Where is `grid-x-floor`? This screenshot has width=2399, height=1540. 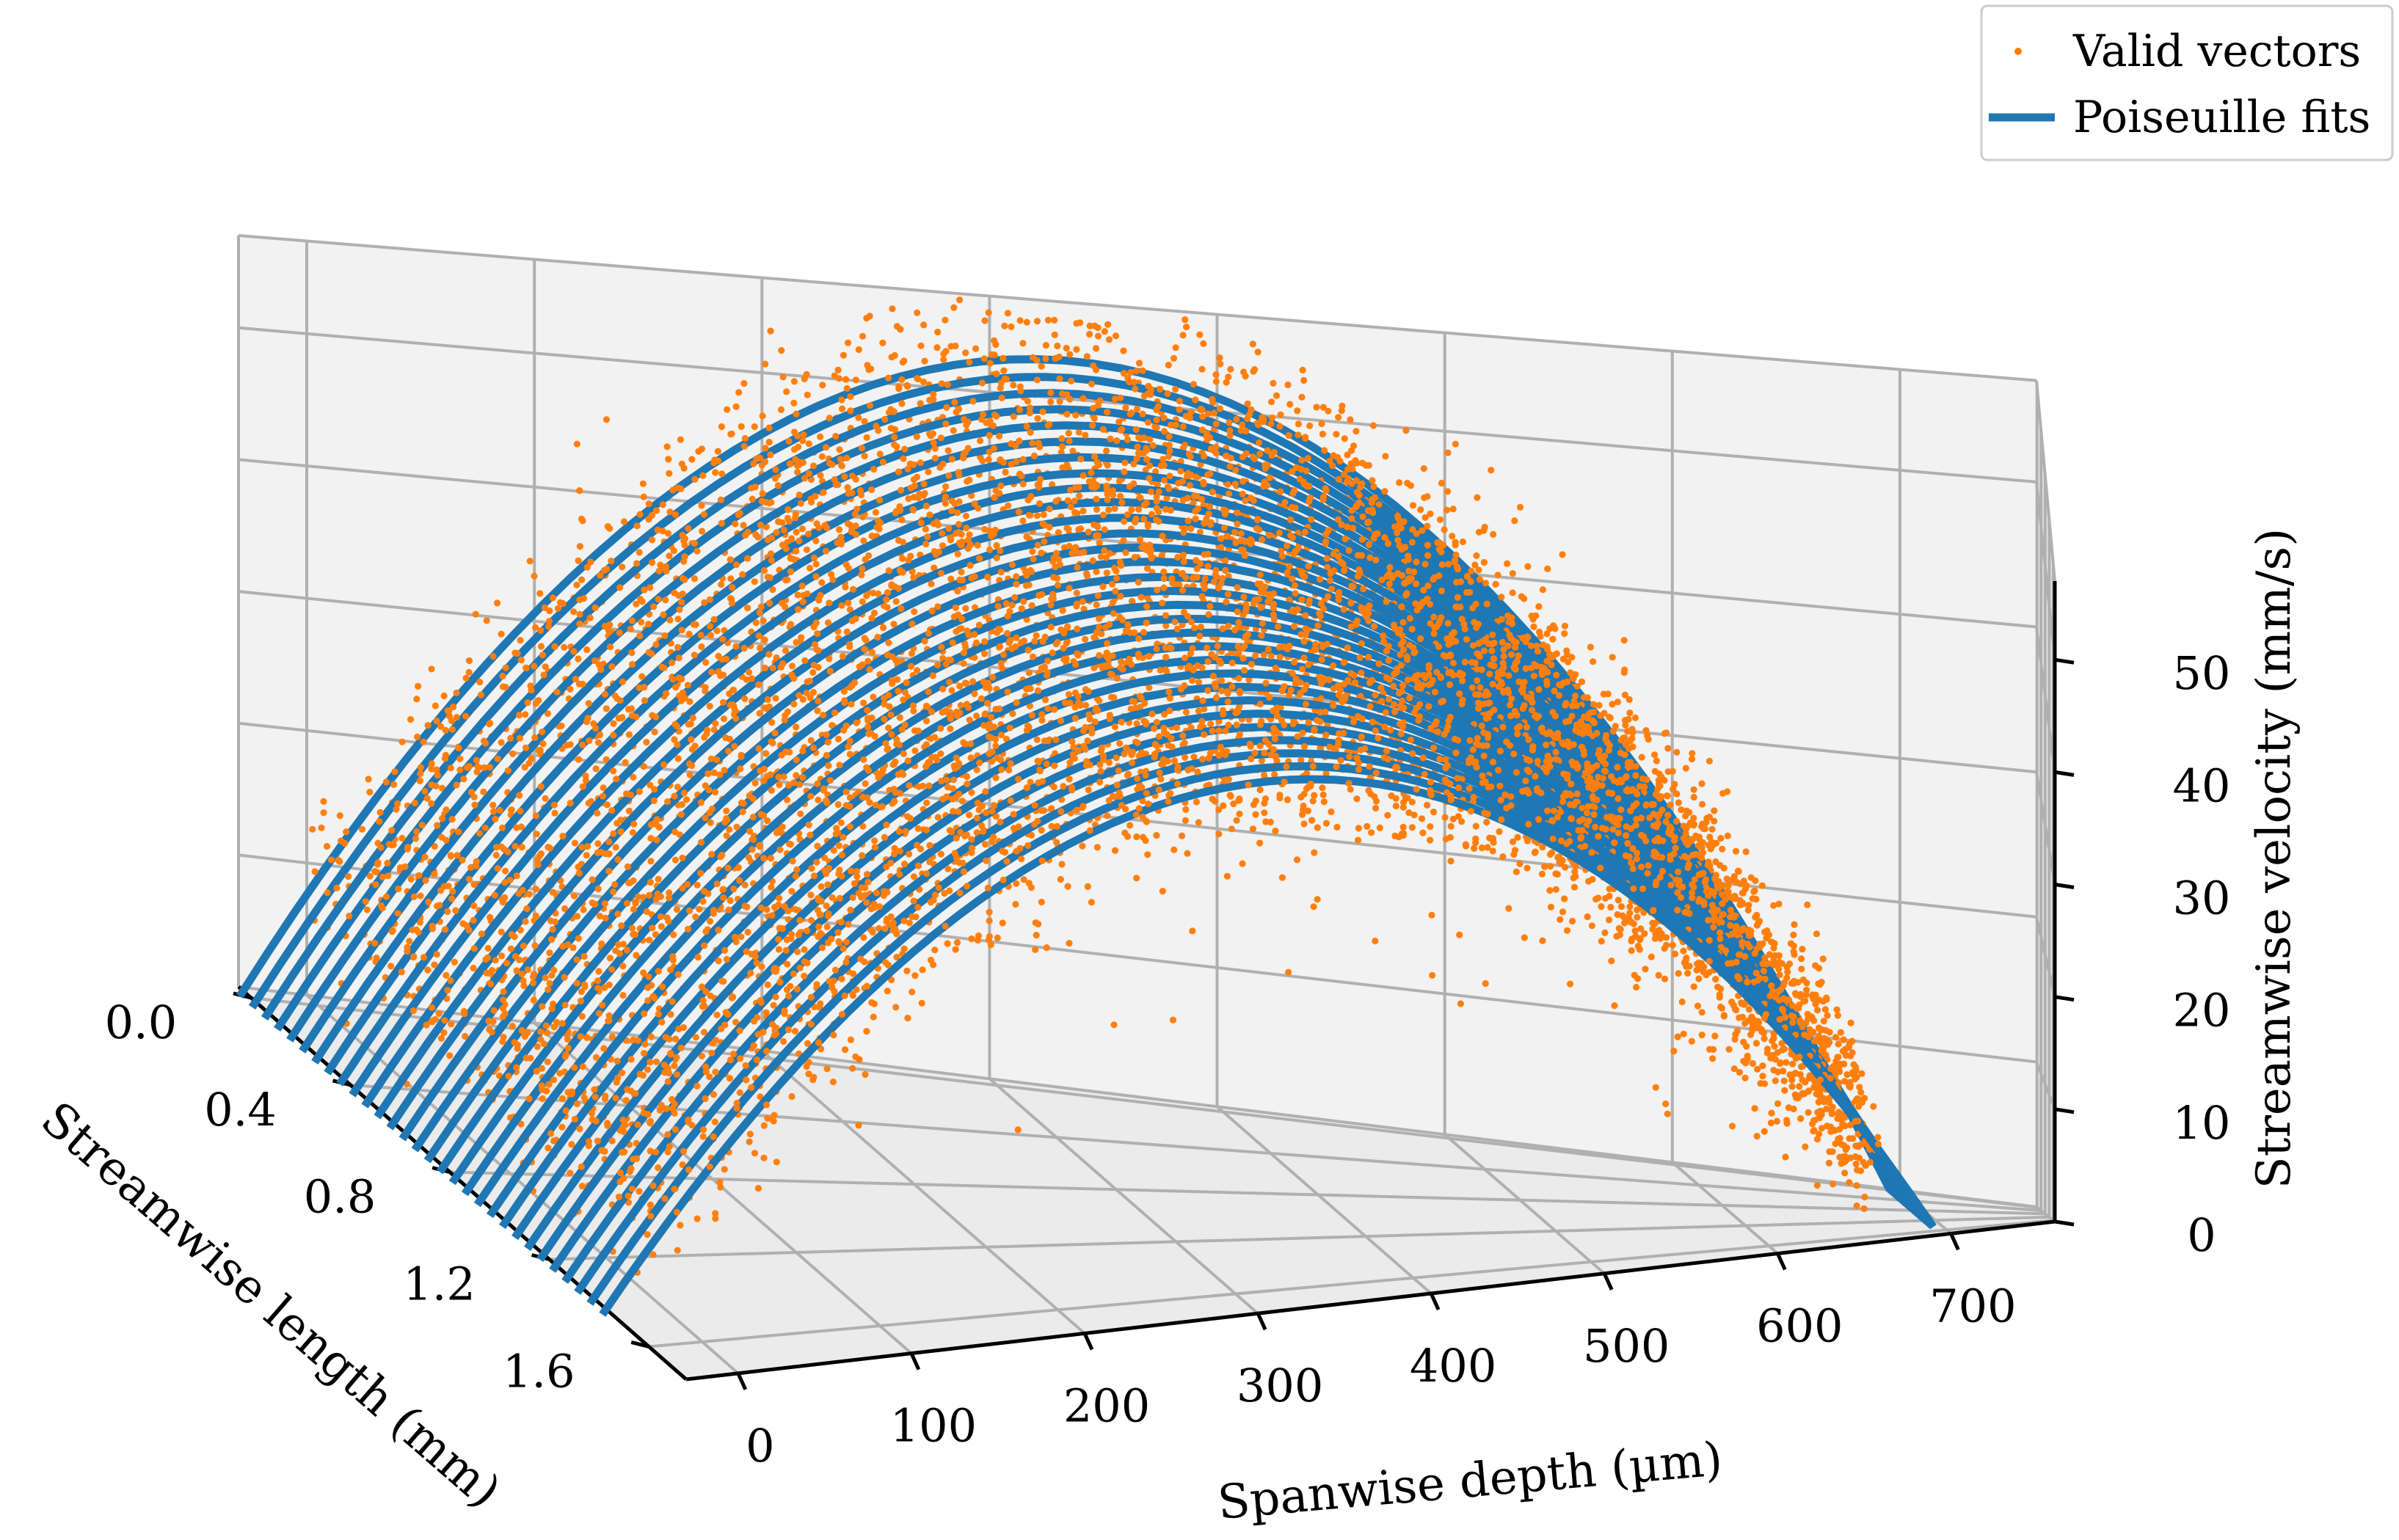
grid-x-floor is located at coordinates (1124, 1196).